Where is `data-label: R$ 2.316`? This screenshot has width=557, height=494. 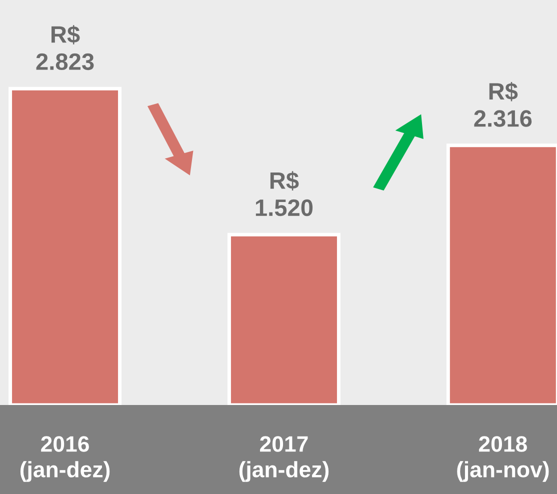 data-label: R$ 2.316 is located at coordinates (503, 104).